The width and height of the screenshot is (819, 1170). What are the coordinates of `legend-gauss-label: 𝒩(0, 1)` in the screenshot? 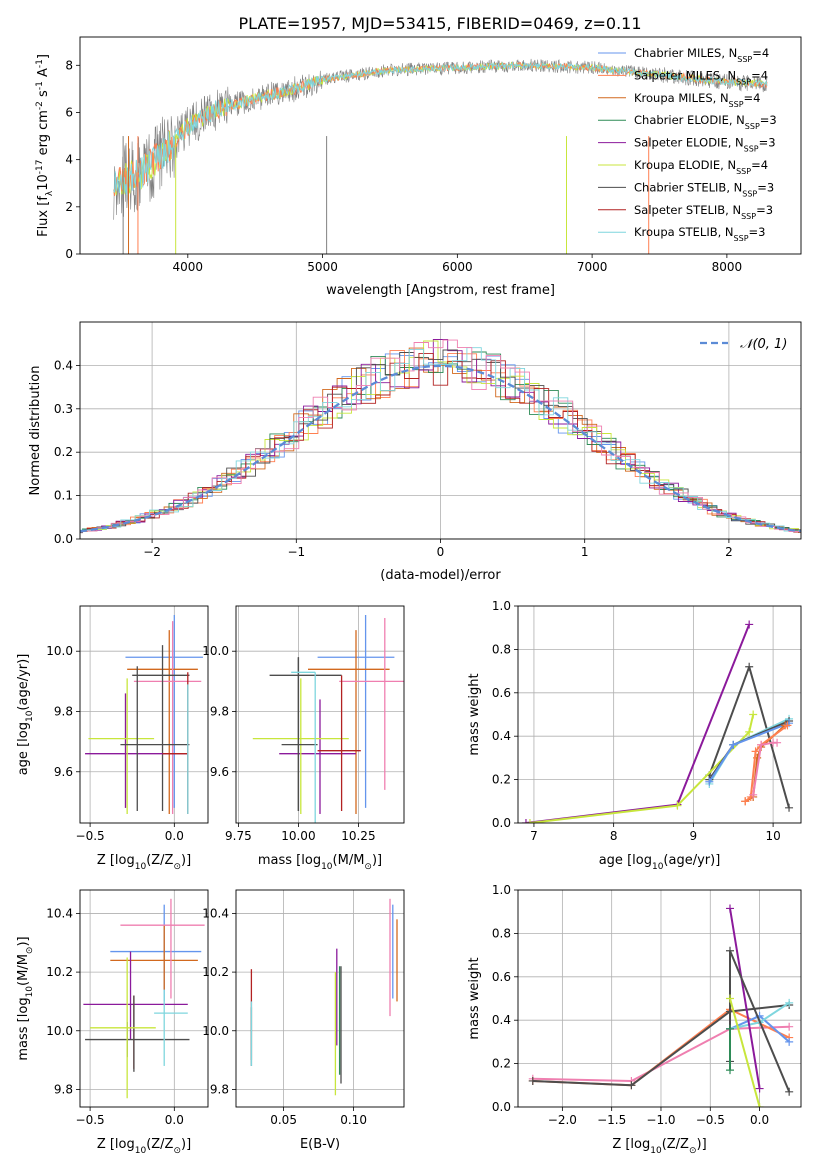 It's located at (763, 344).